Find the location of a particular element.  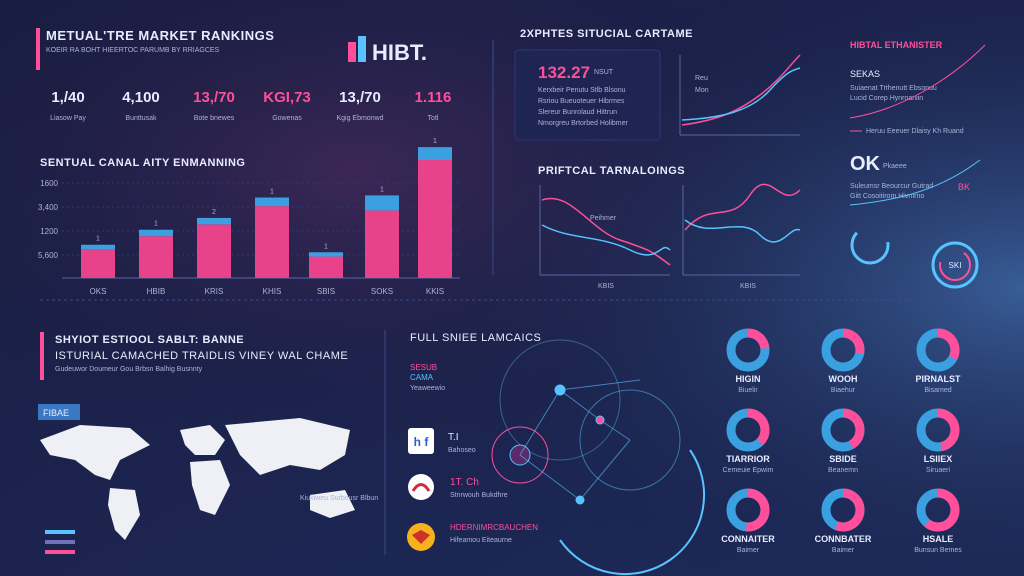

panel is located at coordinates (587, 95).